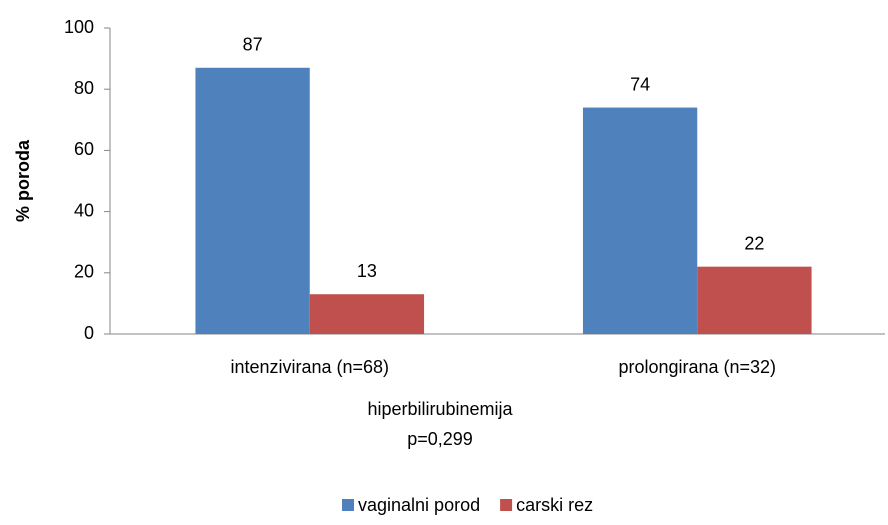 This screenshot has width=888, height=525. I want to click on y-axis-title: % poroda, so click(23, 180).